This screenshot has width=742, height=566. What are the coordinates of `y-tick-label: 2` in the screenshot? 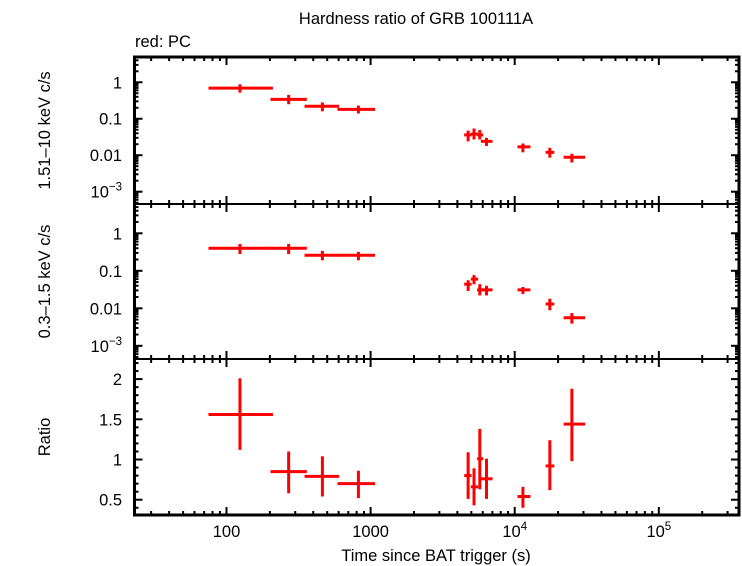 It's located at (117, 380).